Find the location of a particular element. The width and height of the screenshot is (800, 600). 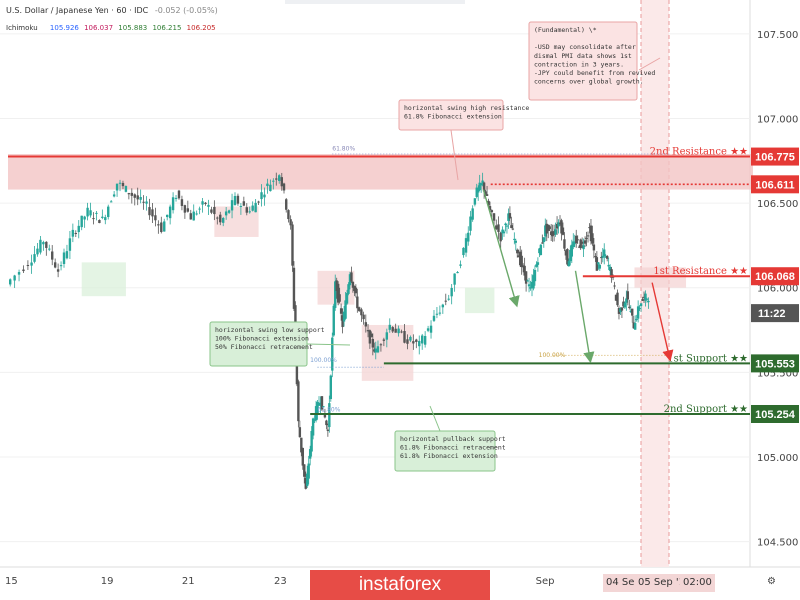

indicator-value-3: 105.883 is located at coordinates (133, 28).